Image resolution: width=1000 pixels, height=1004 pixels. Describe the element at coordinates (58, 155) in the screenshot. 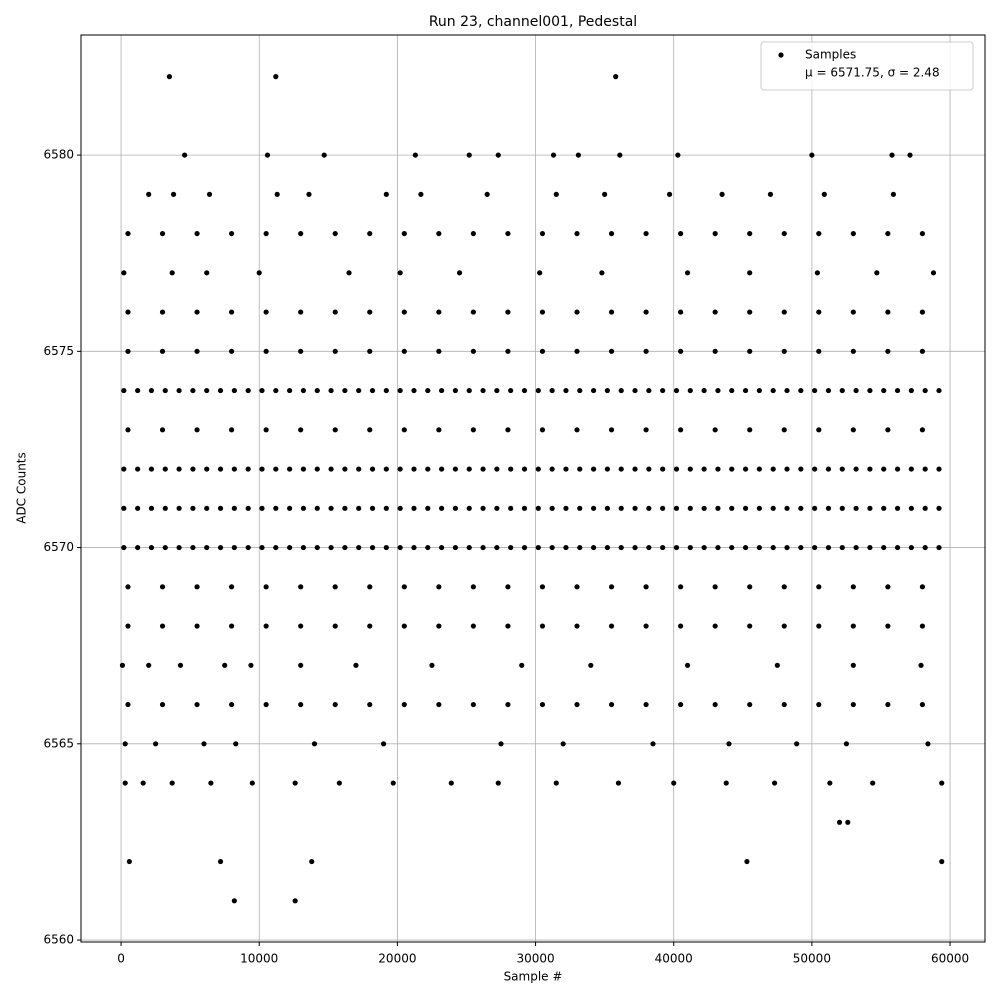

I see `y-tick-label: 6580` at that location.